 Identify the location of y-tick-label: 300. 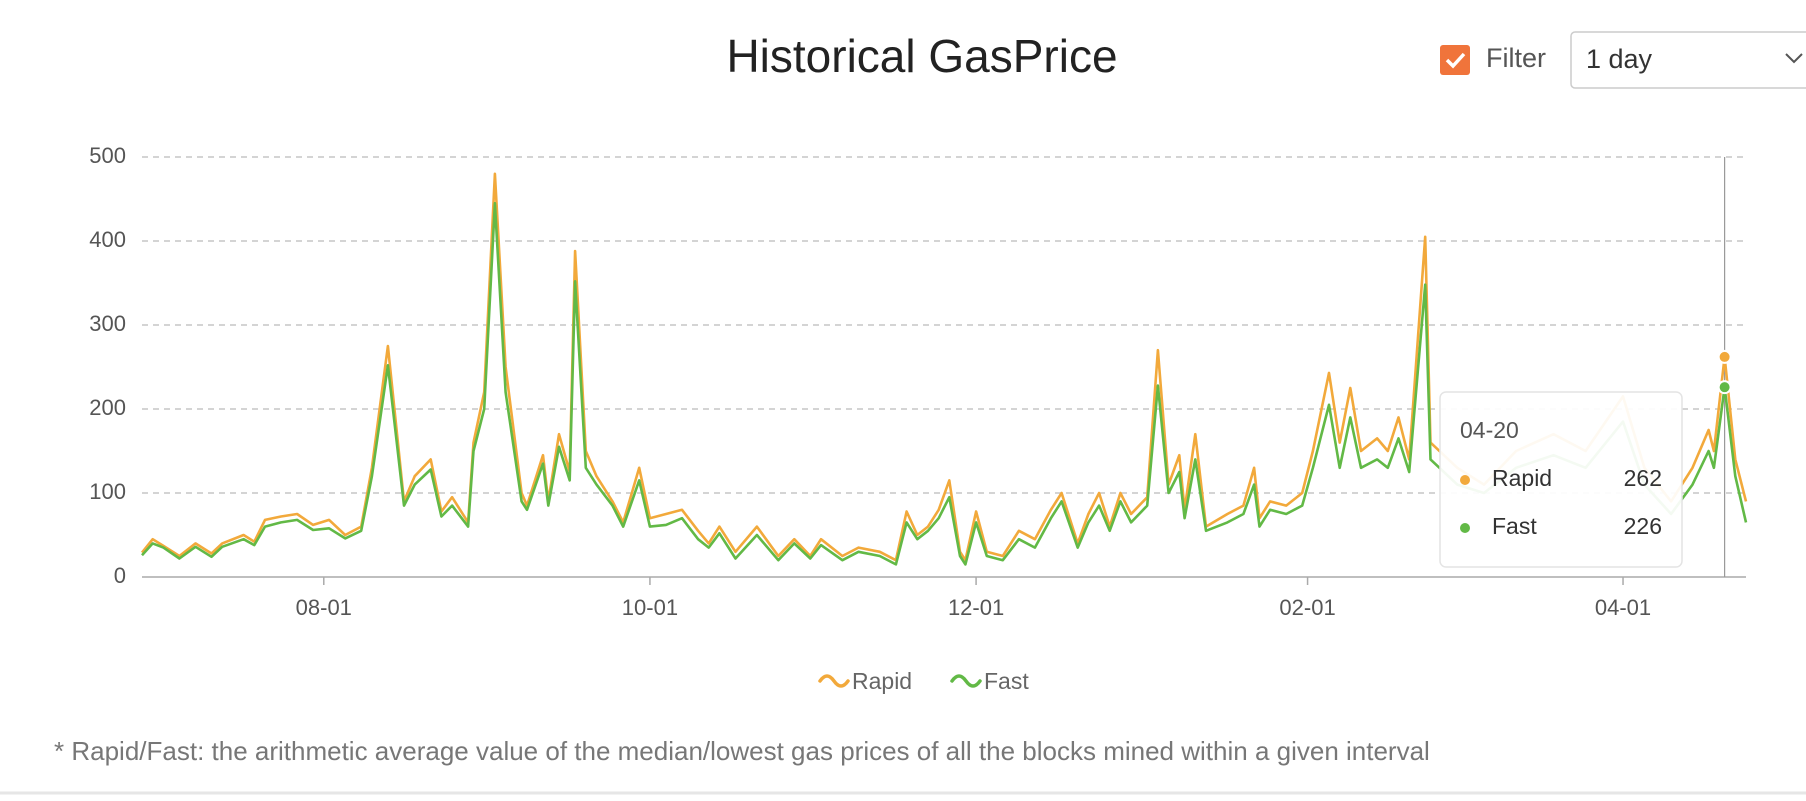
(107, 323).